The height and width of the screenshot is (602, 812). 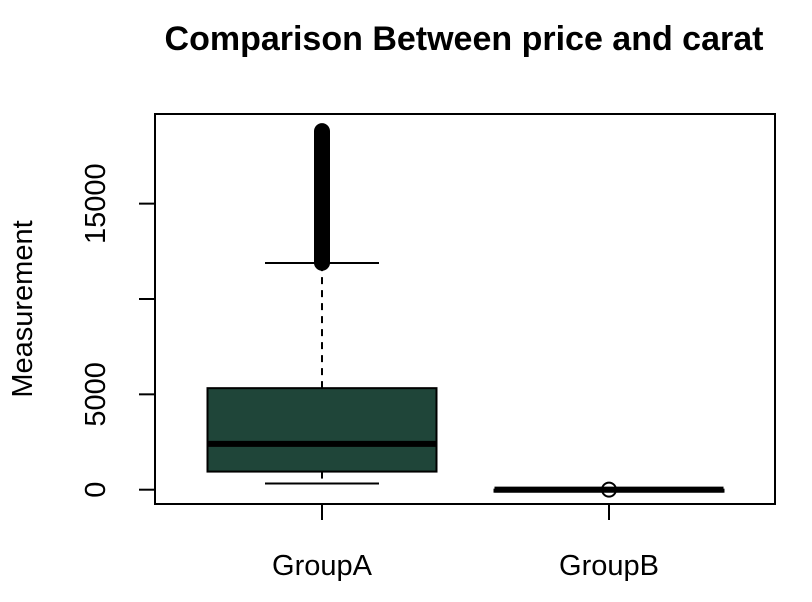 What do you see at coordinates (322, 566) in the screenshot?
I see `x-tick-label: GroupA` at bounding box center [322, 566].